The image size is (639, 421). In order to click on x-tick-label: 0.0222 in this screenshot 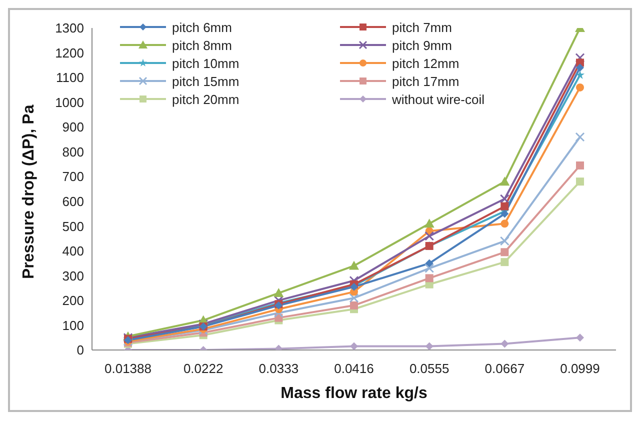, I will do `click(203, 368)`.